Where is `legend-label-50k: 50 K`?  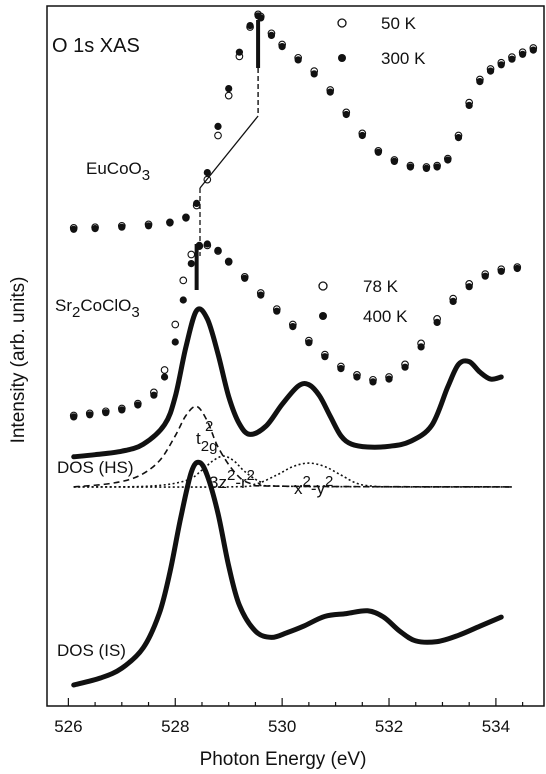
legend-label-50k: 50 K is located at coordinates (399, 23).